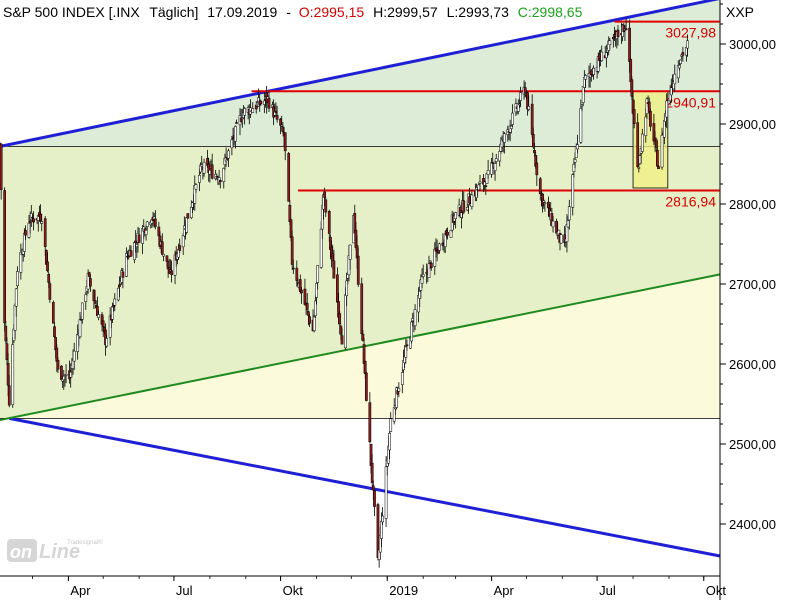 The width and height of the screenshot is (800, 600). Describe the element at coordinates (405, 12) in the screenshot. I see `header-high: H:2999,57` at that location.